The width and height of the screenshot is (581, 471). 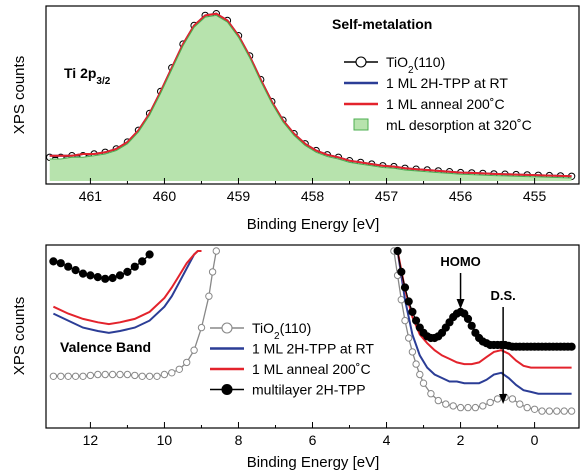 What do you see at coordinates (19, 95) in the screenshot?
I see `top-y-axis-label: XPS counts` at bounding box center [19, 95].